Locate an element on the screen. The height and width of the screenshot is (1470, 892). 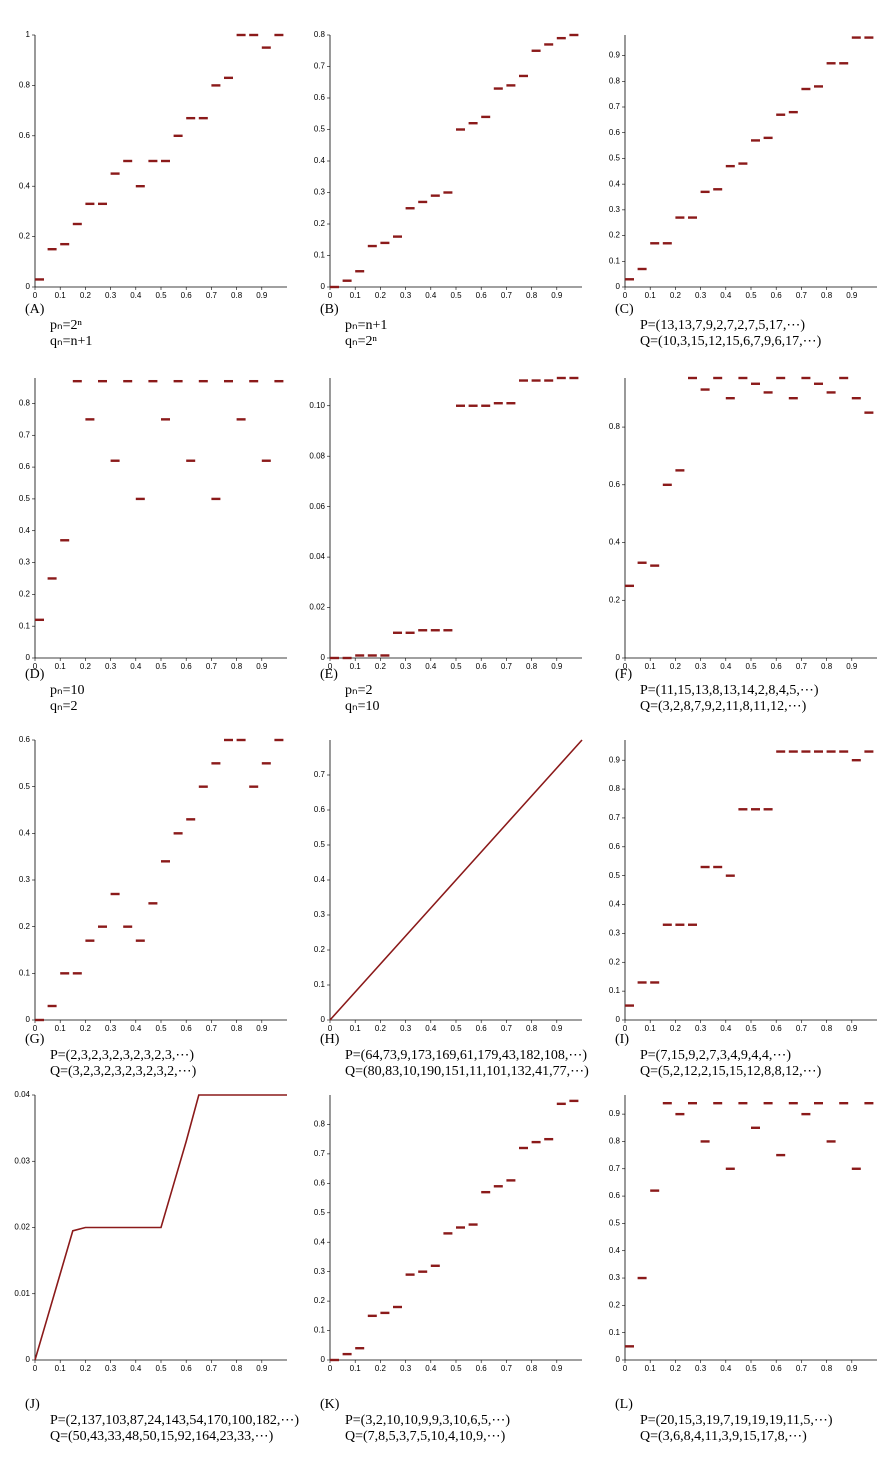
y-tick-label: 0.03 is located at coordinates (22, 1160).